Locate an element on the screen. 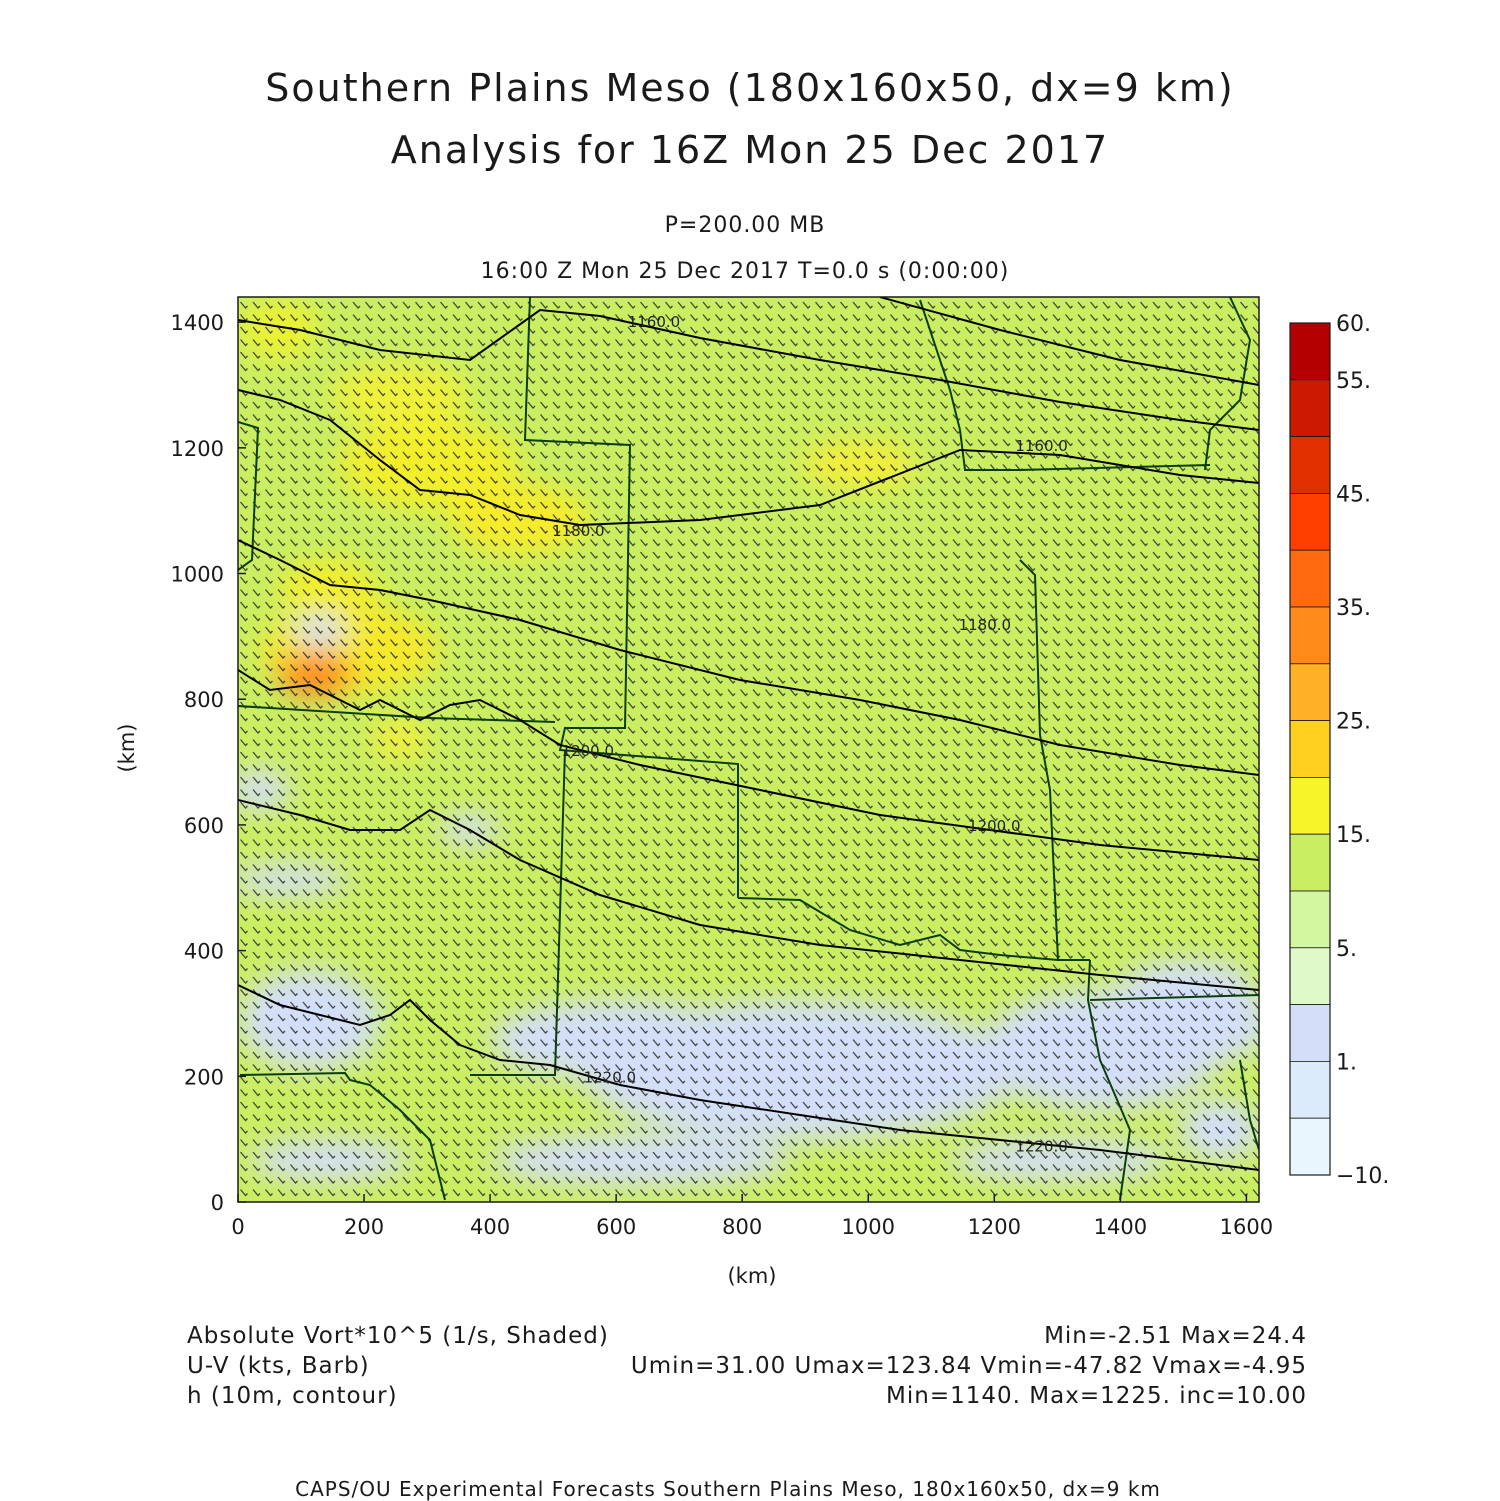 The image size is (1500, 1501). colorbar-label: 15. is located at coordinates (1353, 835).